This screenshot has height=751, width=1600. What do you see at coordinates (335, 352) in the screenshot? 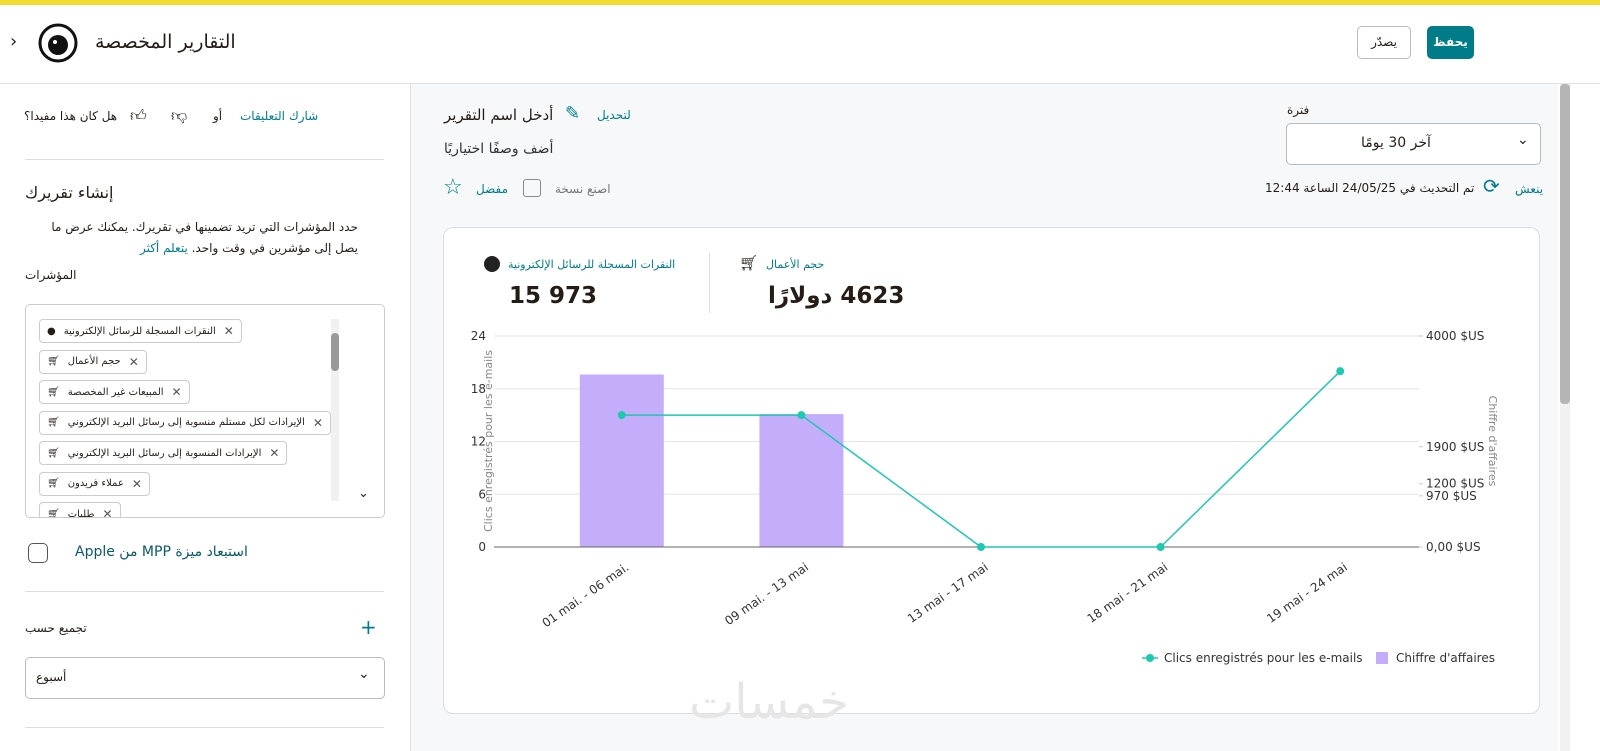
I see `list-scroll-thumb` at bounding box center [335, 352].